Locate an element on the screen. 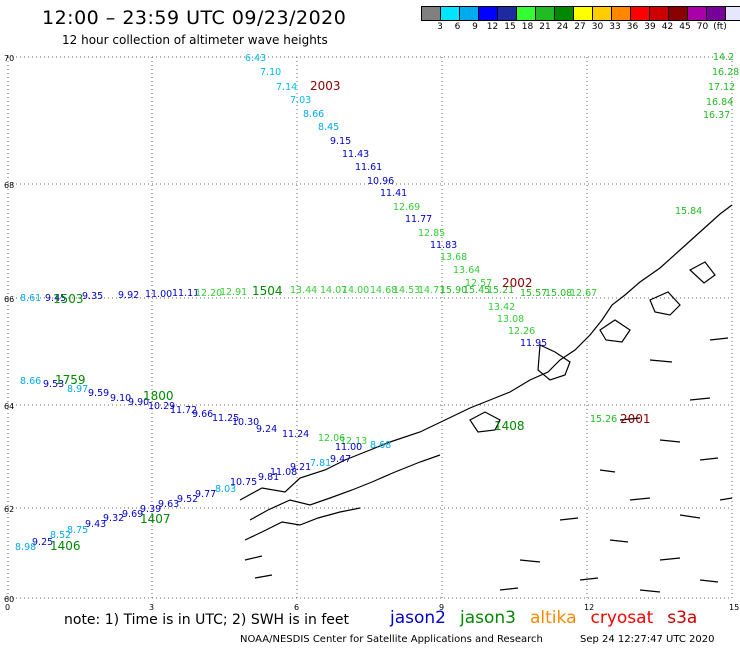  wave-height-label: 11.25 is located at coordinates (225, 418).